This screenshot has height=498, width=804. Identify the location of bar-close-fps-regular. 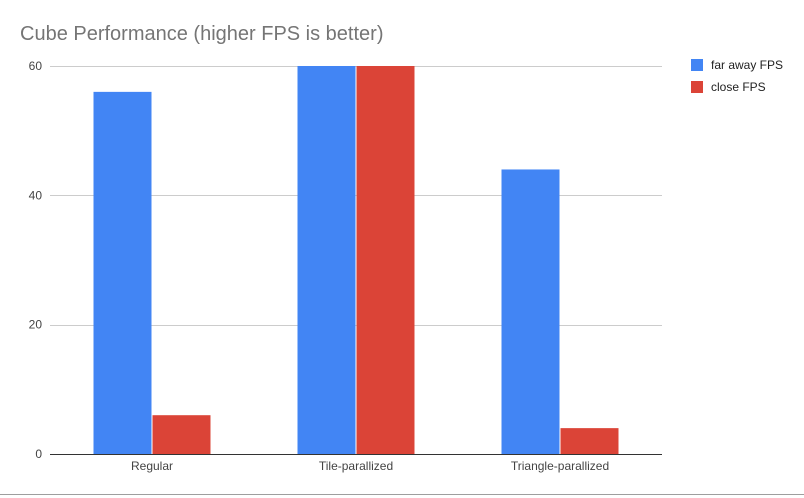
(181, 434).